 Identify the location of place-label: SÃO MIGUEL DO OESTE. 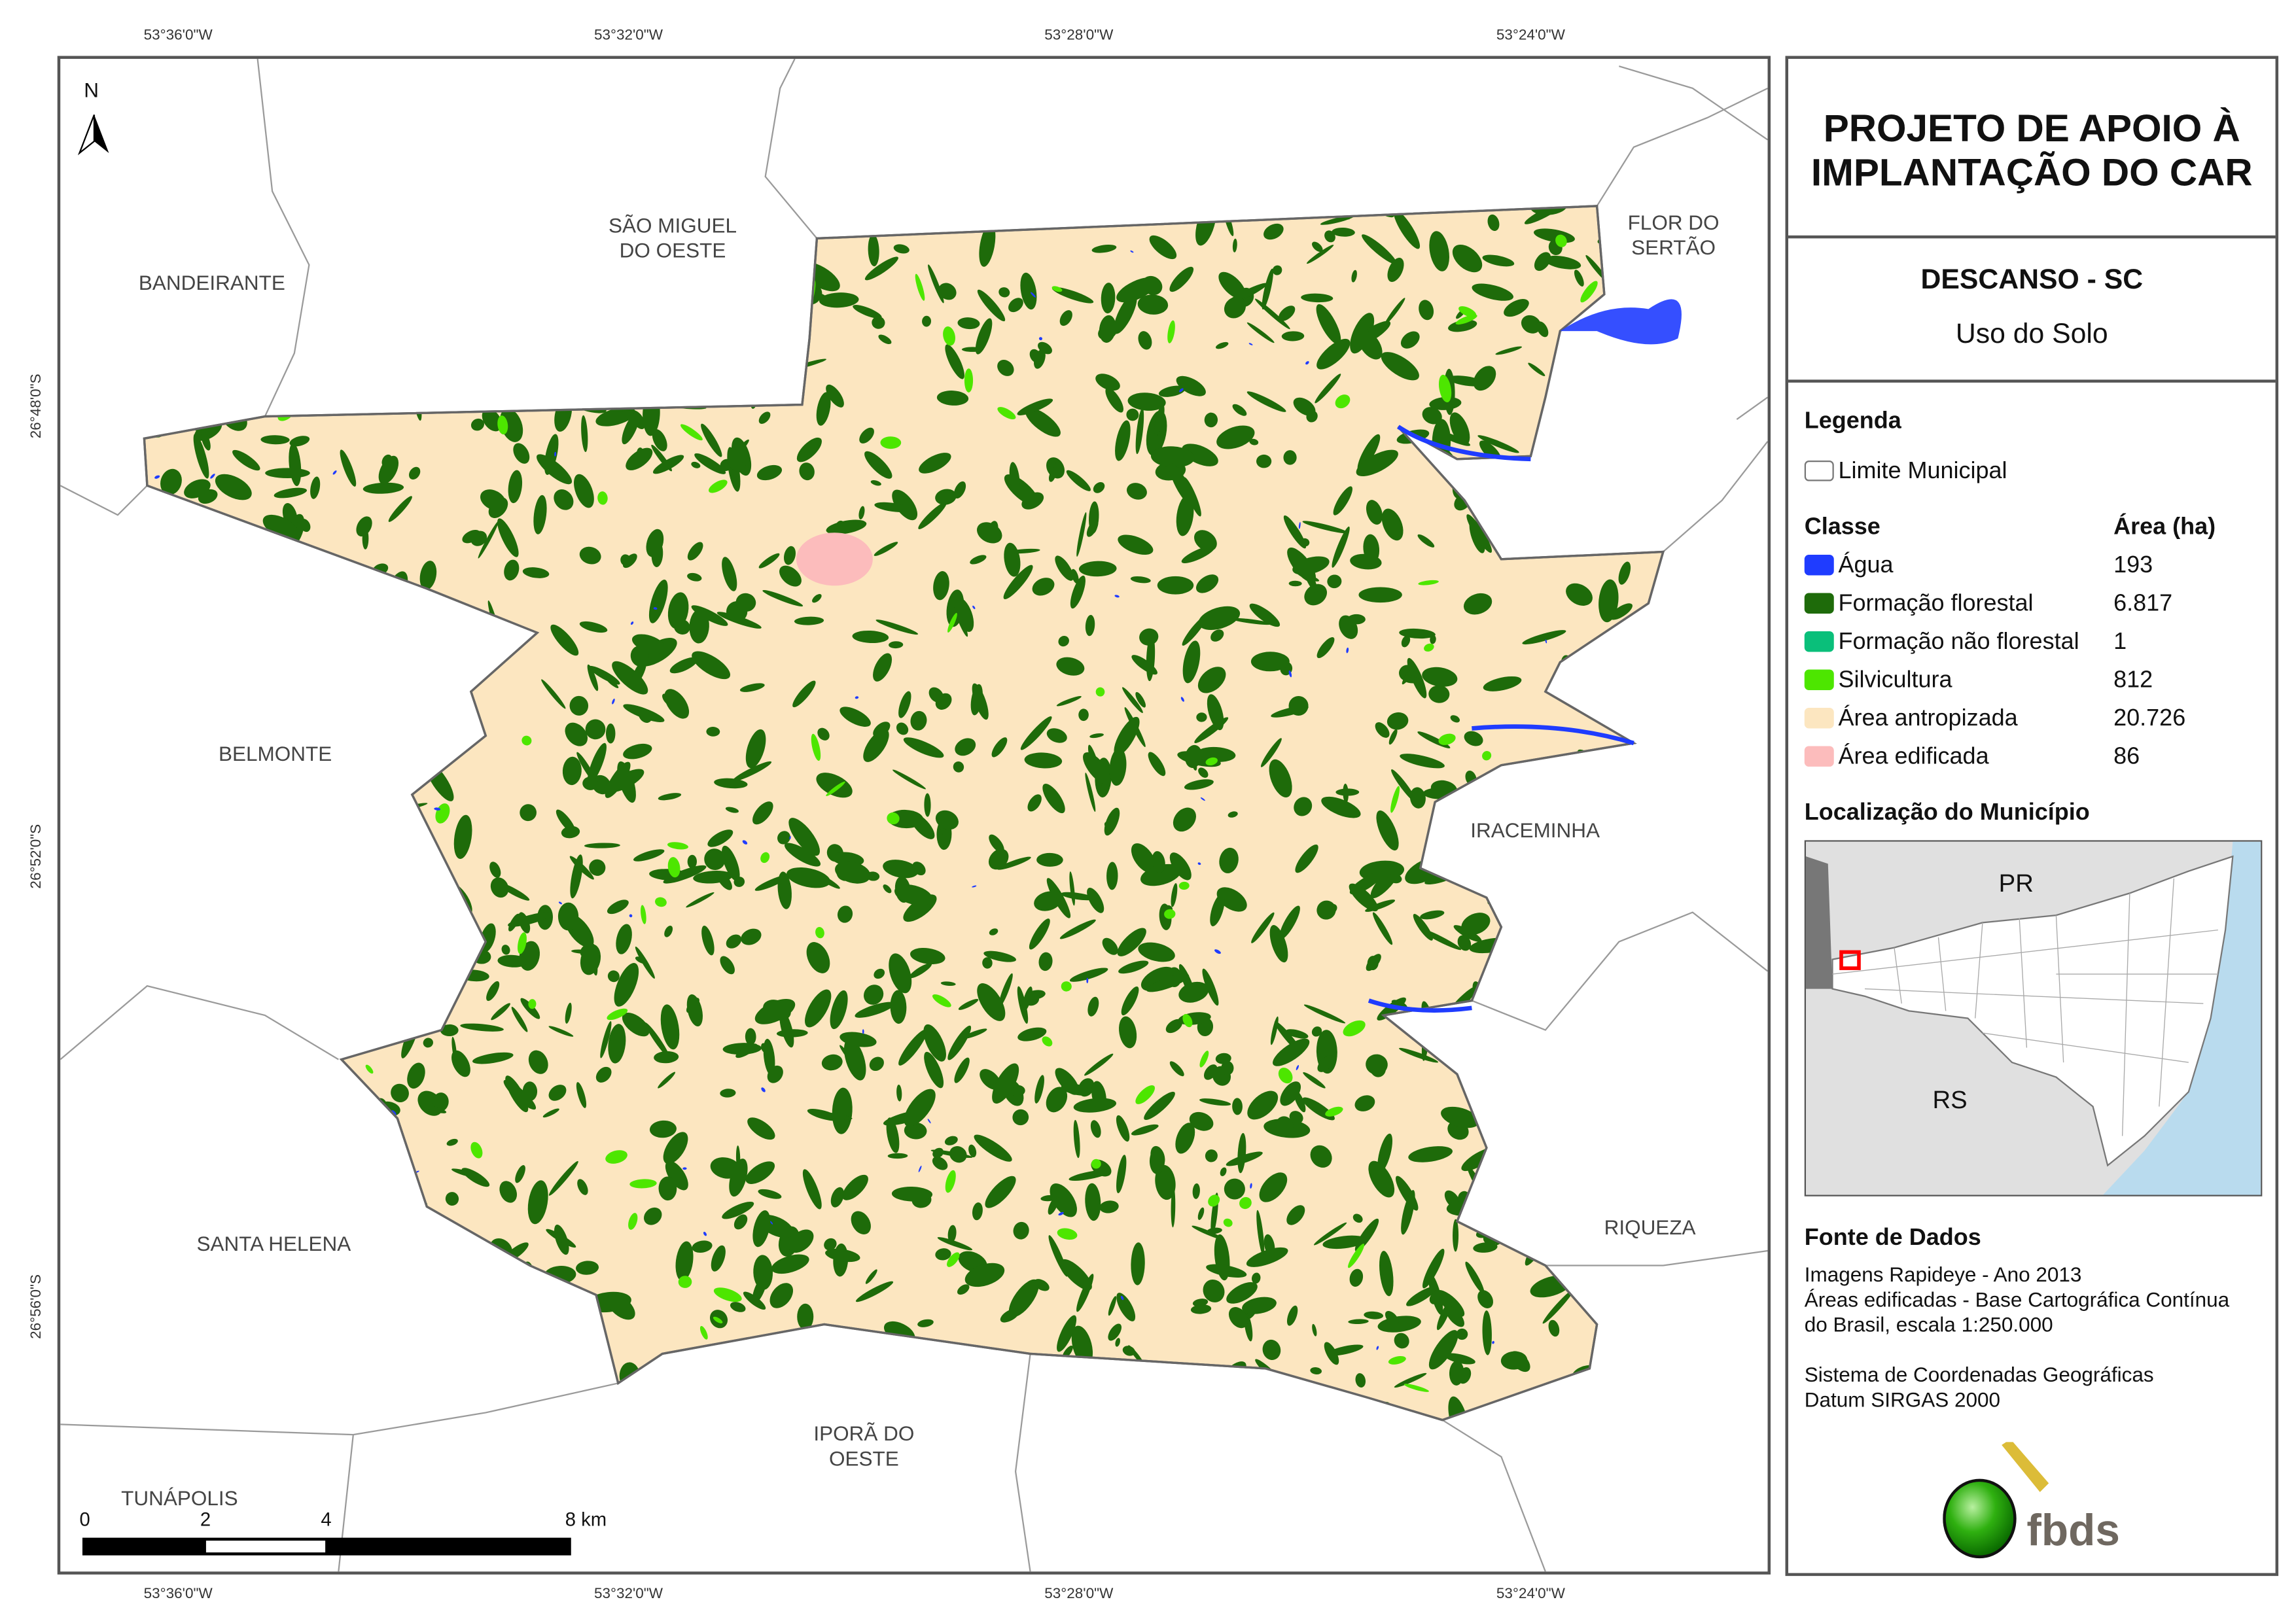
(672, 237).